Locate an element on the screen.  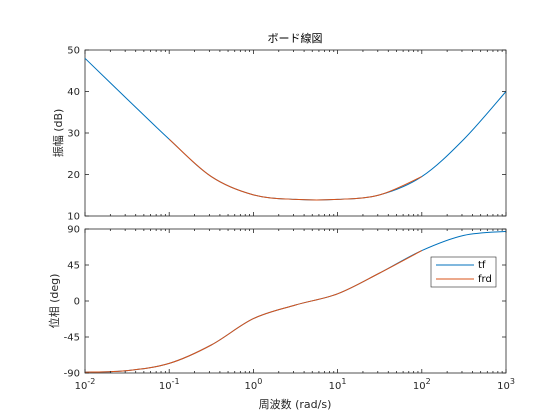
x-axis-label: 周波数 (rad/s) is located at coordinates (295, 404).